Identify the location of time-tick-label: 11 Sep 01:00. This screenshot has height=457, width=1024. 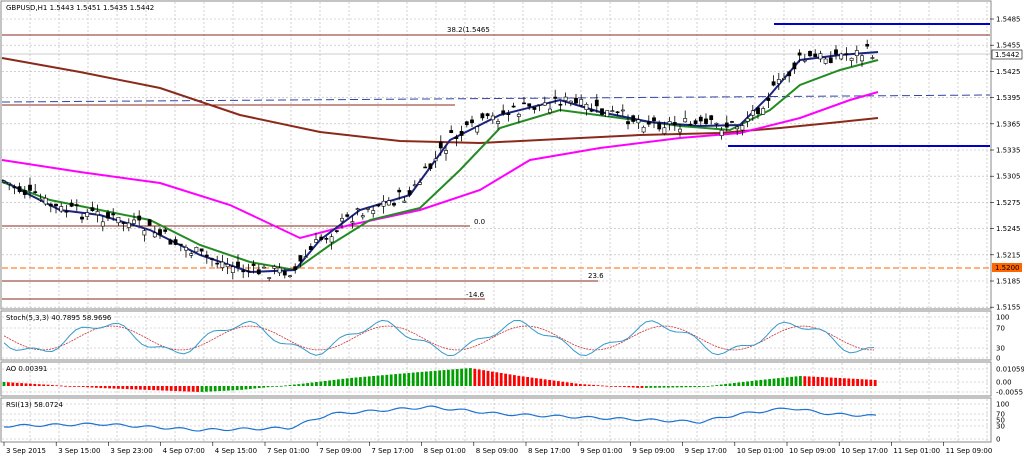
(916, 451).